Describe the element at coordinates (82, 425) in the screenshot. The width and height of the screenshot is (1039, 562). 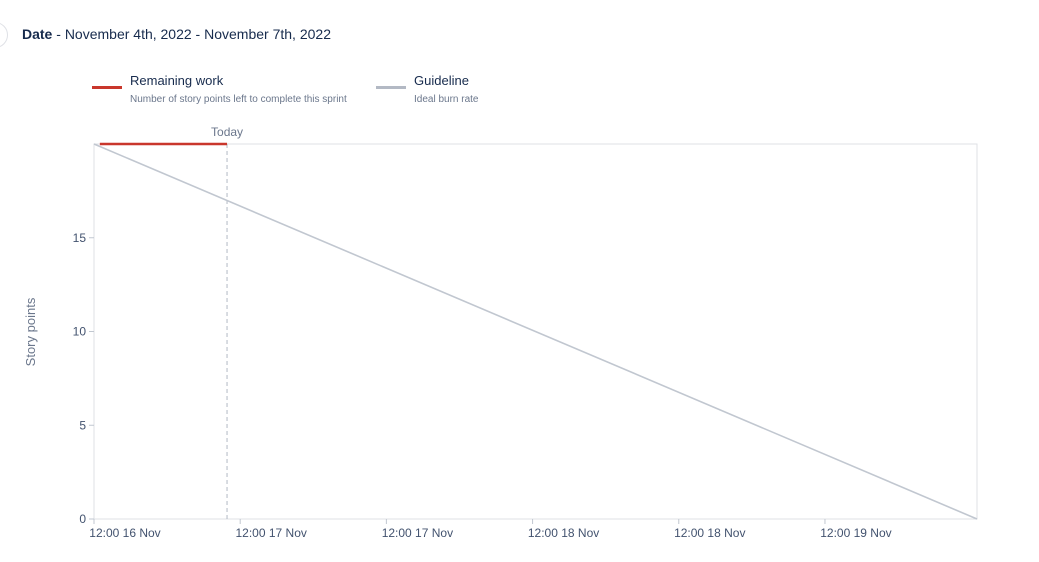
I see `y-tick-label: 5` at that location.